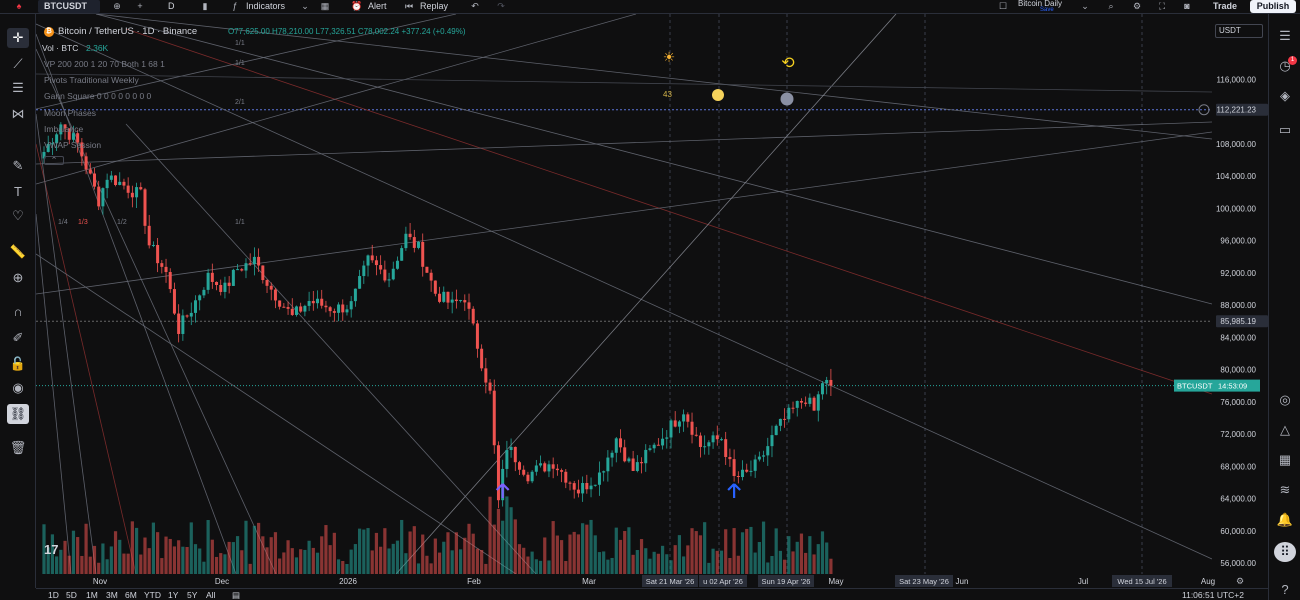 Image resolution: width=1300 pixels, height=600 pixels. What do you see at coordinates (1285, 65) in the screenshot?
I see `alerts-clock-icon: ◷` at bounding box center [1285, 65].